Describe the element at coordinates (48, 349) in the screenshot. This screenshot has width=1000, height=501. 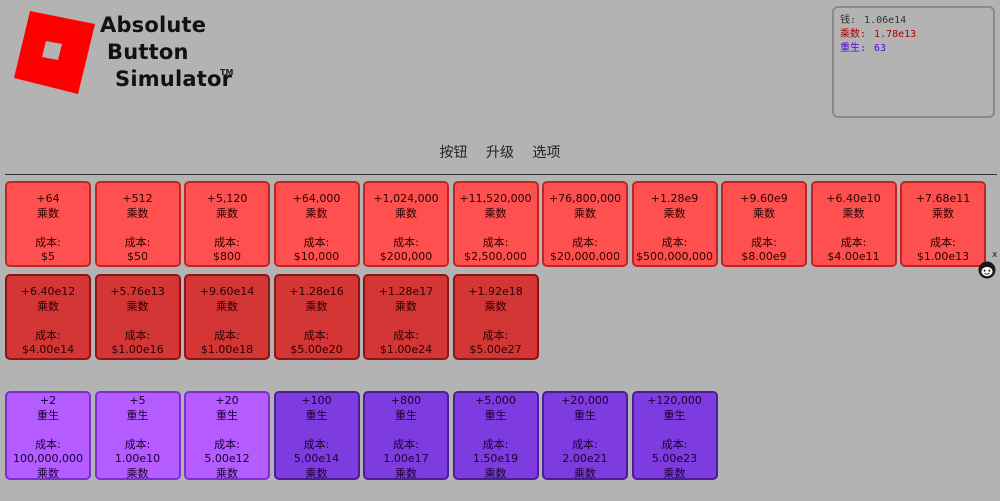
I see `button-cost: $4.00e14` at that location.